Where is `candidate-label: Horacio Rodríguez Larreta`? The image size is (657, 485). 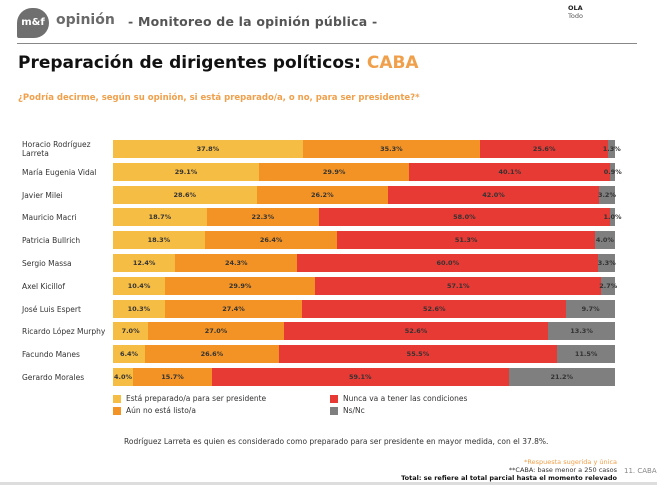
candidate-label: Horacio Rodríguez Larreta is located at coordinates (69, 149).